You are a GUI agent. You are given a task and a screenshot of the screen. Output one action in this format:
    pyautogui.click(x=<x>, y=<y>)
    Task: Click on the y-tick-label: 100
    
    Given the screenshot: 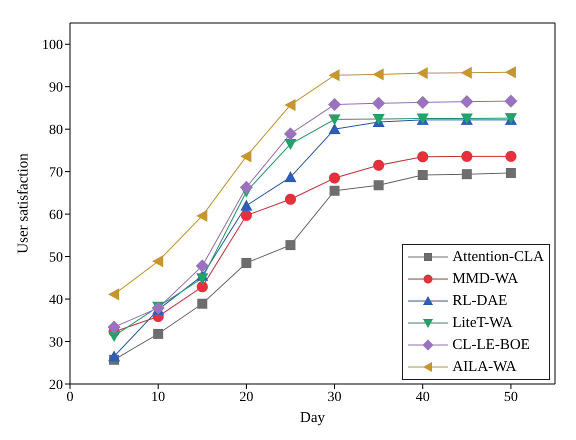 What is the action you would take?
    pyautogui.click(x=52, y=46)
    